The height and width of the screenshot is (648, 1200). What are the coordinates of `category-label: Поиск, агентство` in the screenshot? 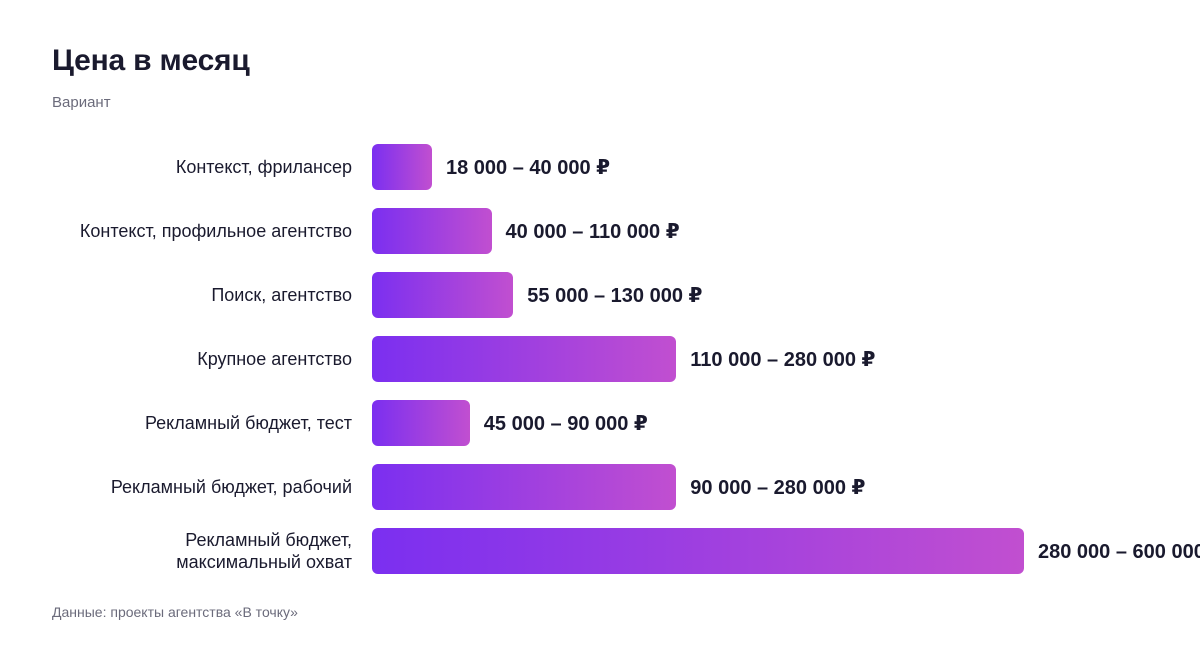 It's located at (281, 295).